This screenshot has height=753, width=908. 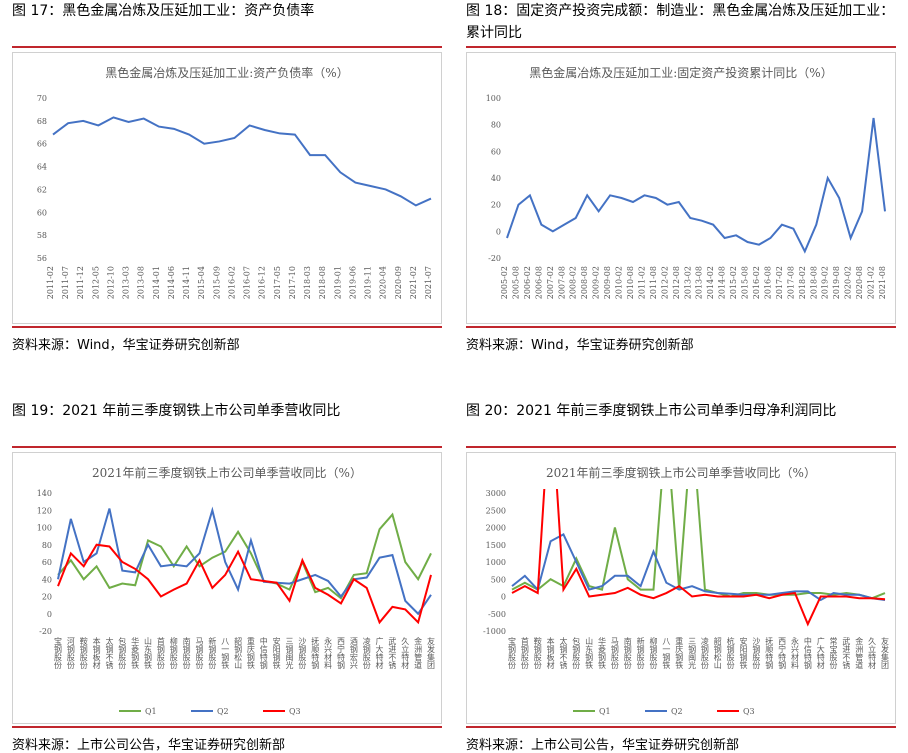 I want to click on x-tick-label: 首钢股份, so click(x=160, y=653).